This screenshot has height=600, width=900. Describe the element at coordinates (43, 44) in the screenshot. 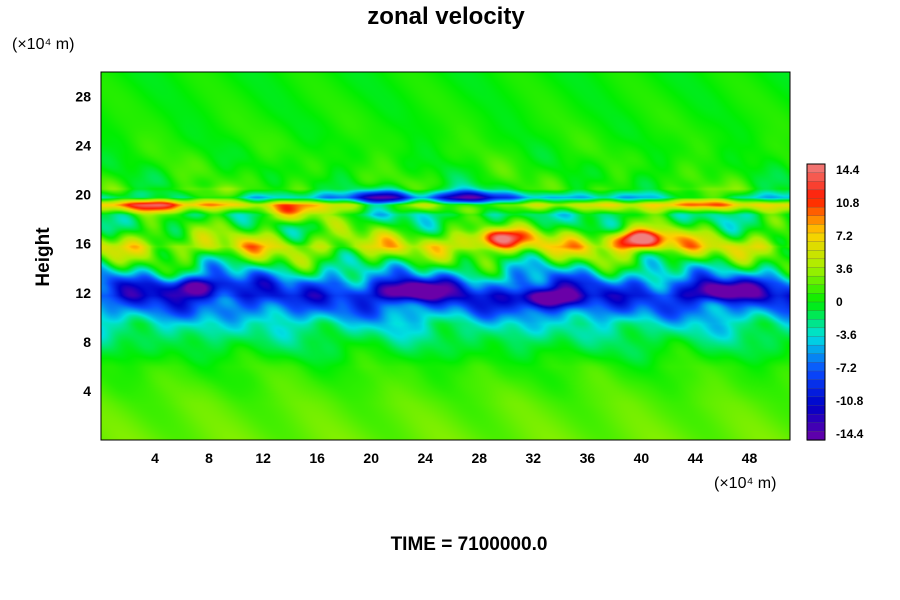

I see `y-unit-label: (×10⁴ m)` at that location.